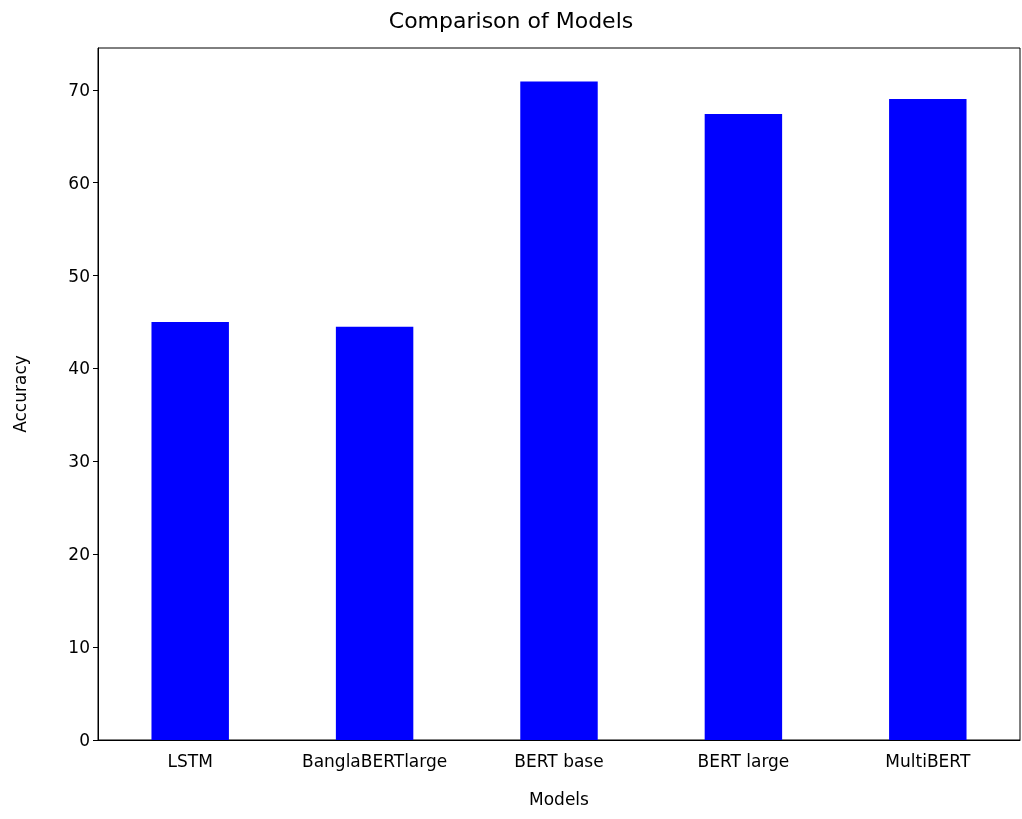 This screenshot has height=819, width=1022. Describe the element at coordinates (84, 740) in the screenshot. I see `y-tick-label: 0` at that location.